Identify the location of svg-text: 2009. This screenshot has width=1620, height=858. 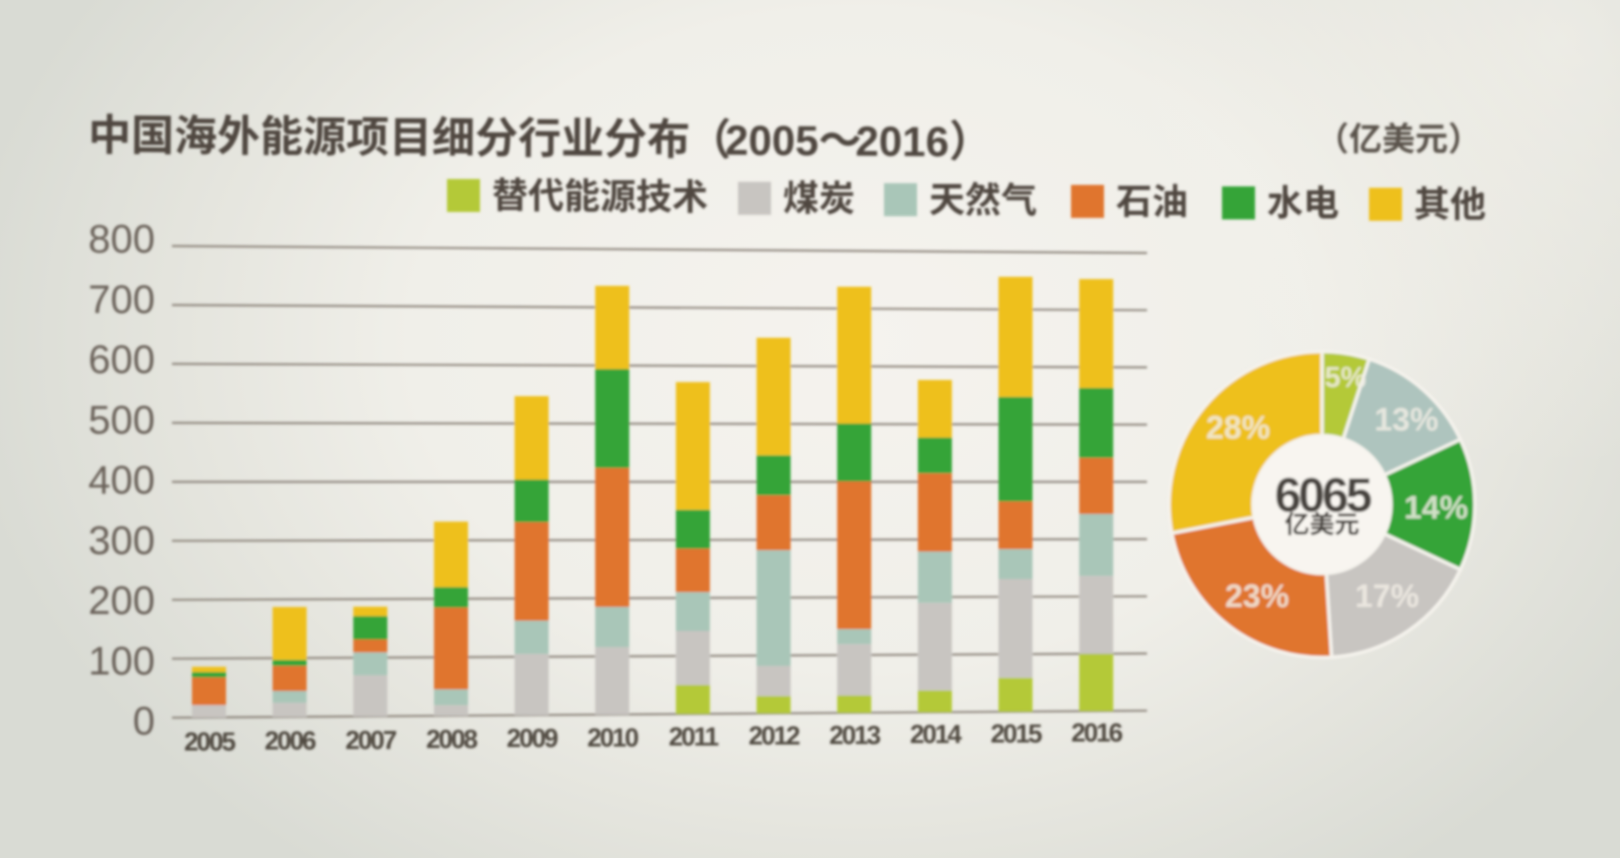
(532, 738).